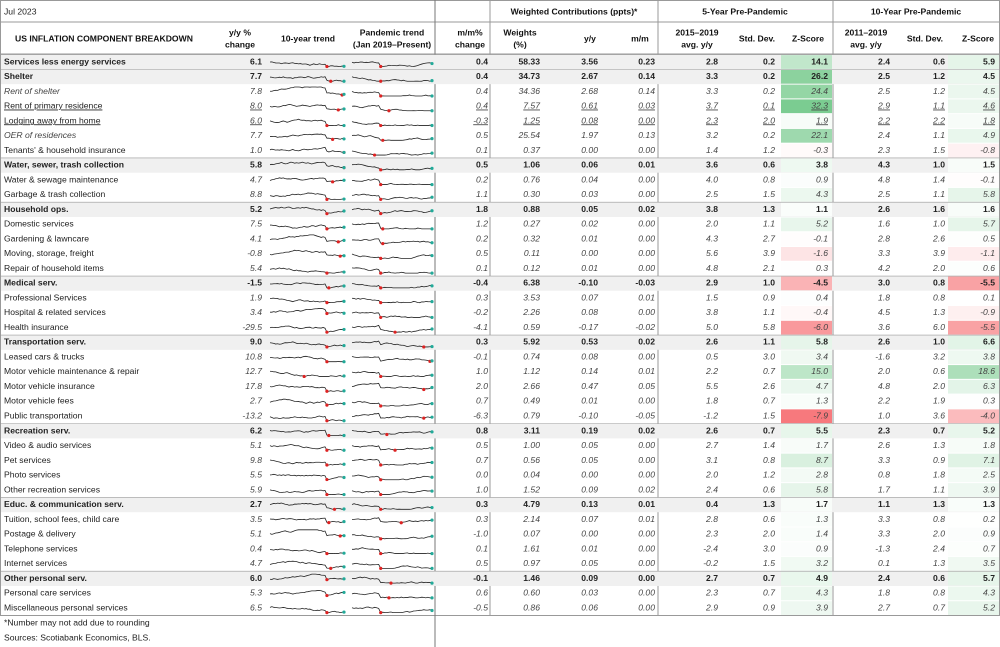 The width and height of the screenshot is (1000, 647). Describe the element at coordinates (712, 61) in the screenshot. I see `cell-value: 2.8` at that location.